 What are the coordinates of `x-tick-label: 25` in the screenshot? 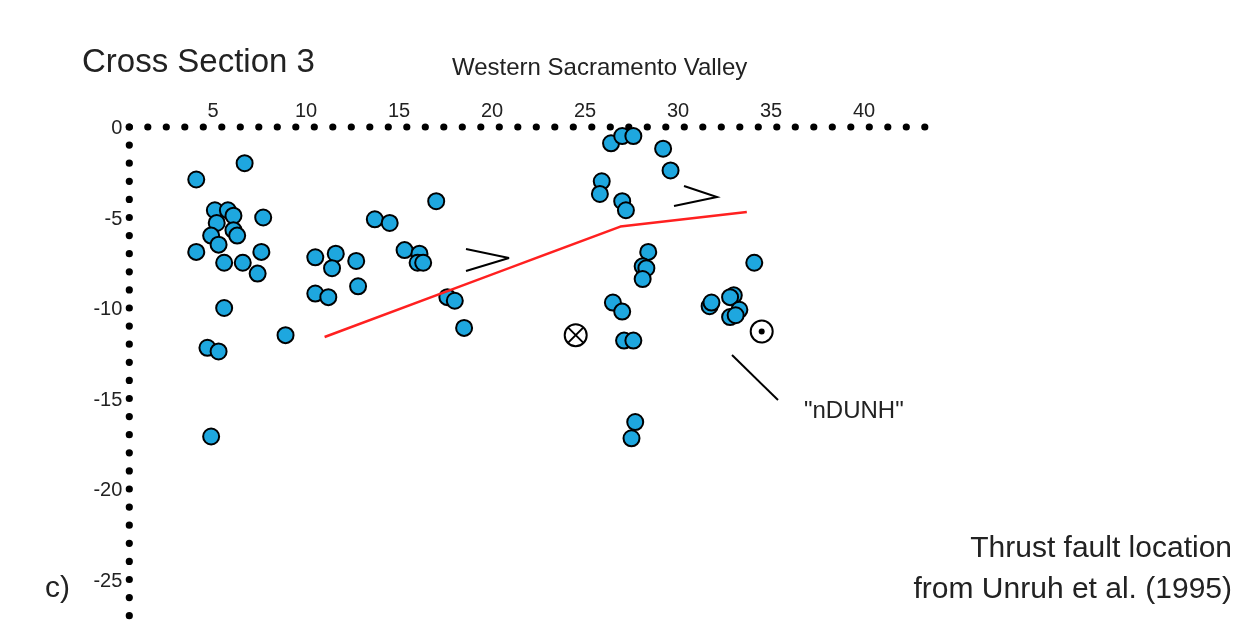 It's located at (585, 110).